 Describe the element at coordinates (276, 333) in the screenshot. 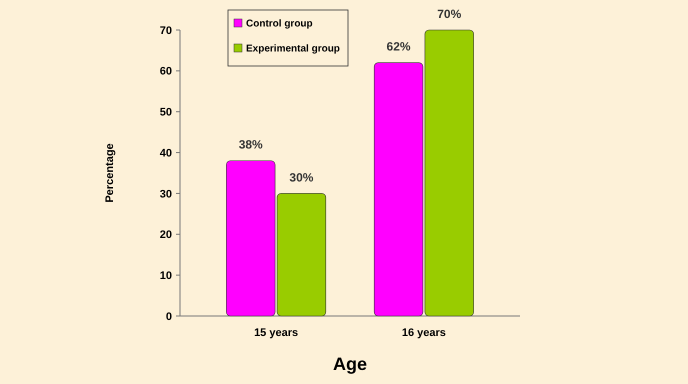

I see `x-tick-label: 15 years` at that location.